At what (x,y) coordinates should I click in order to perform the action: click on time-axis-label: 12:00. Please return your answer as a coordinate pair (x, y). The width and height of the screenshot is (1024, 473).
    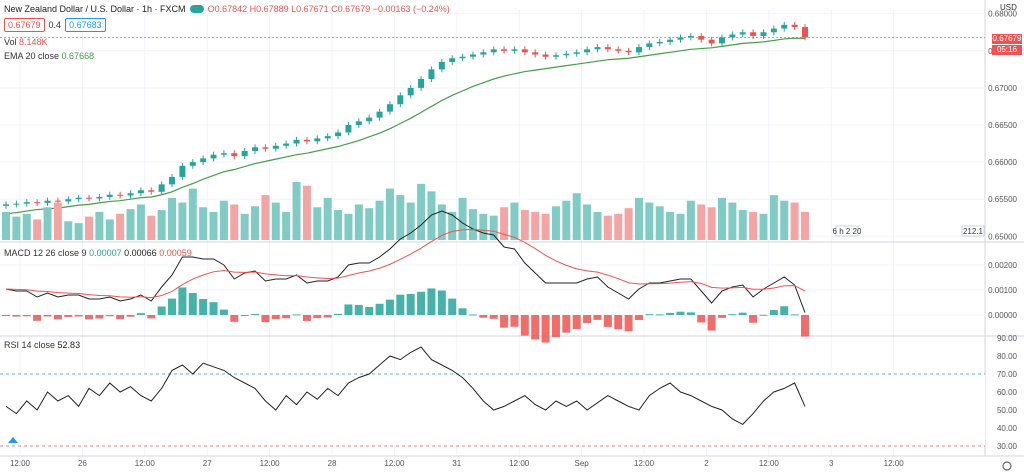
    Looking at the image, I should click on (894, 463).